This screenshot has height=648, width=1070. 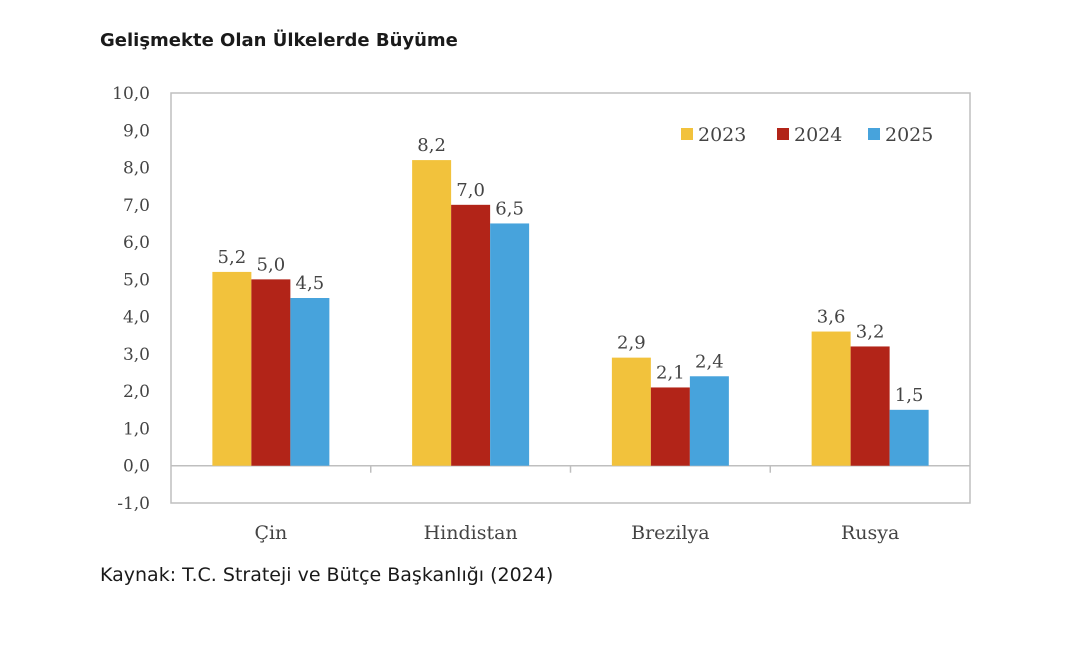 I want to click on legend-swatch-2023, so click(x=687, y=134).